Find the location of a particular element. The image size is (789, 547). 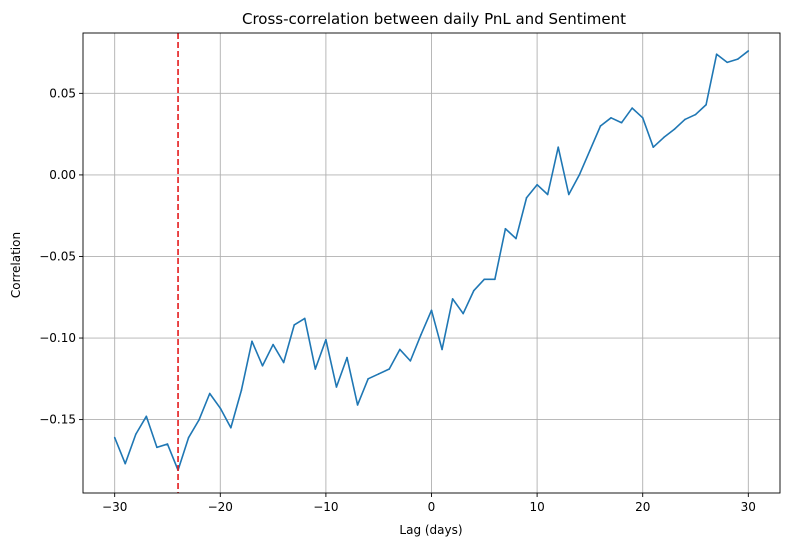

x-tick-label: −30 is located at coordinates (114, 507).